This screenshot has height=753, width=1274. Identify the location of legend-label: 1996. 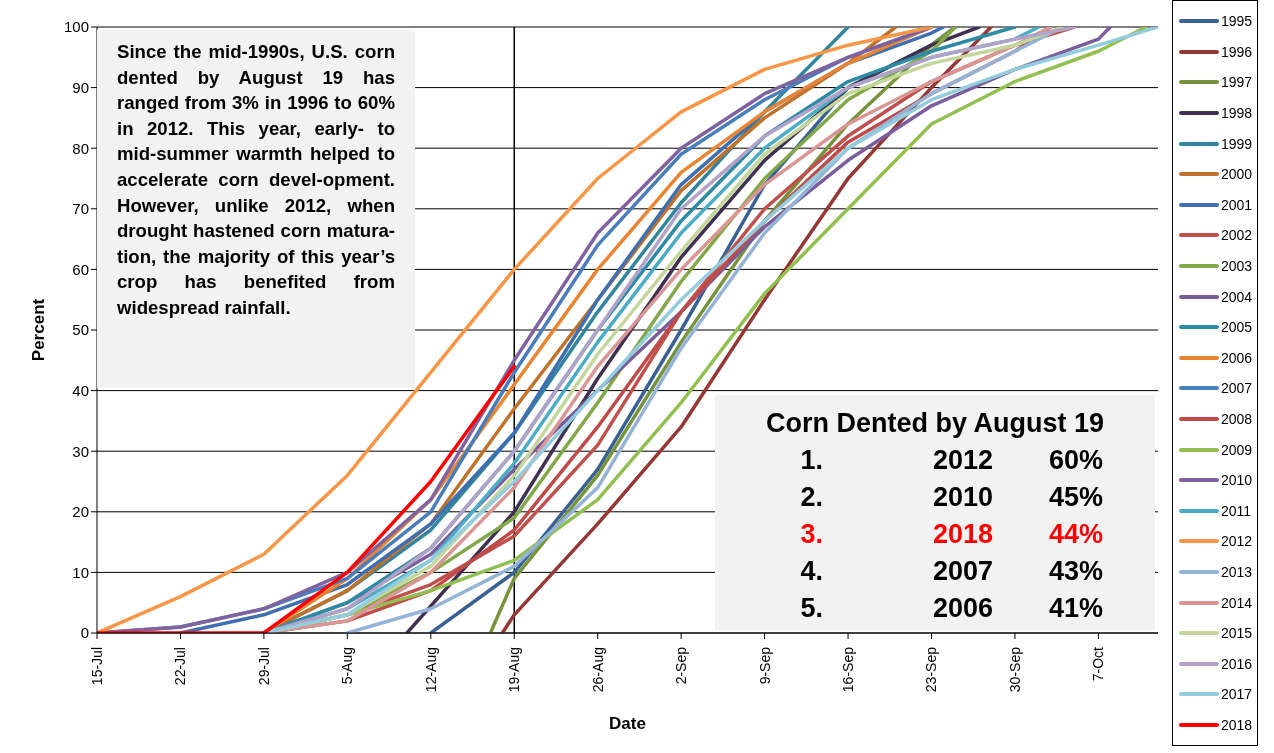
(1237, 51).